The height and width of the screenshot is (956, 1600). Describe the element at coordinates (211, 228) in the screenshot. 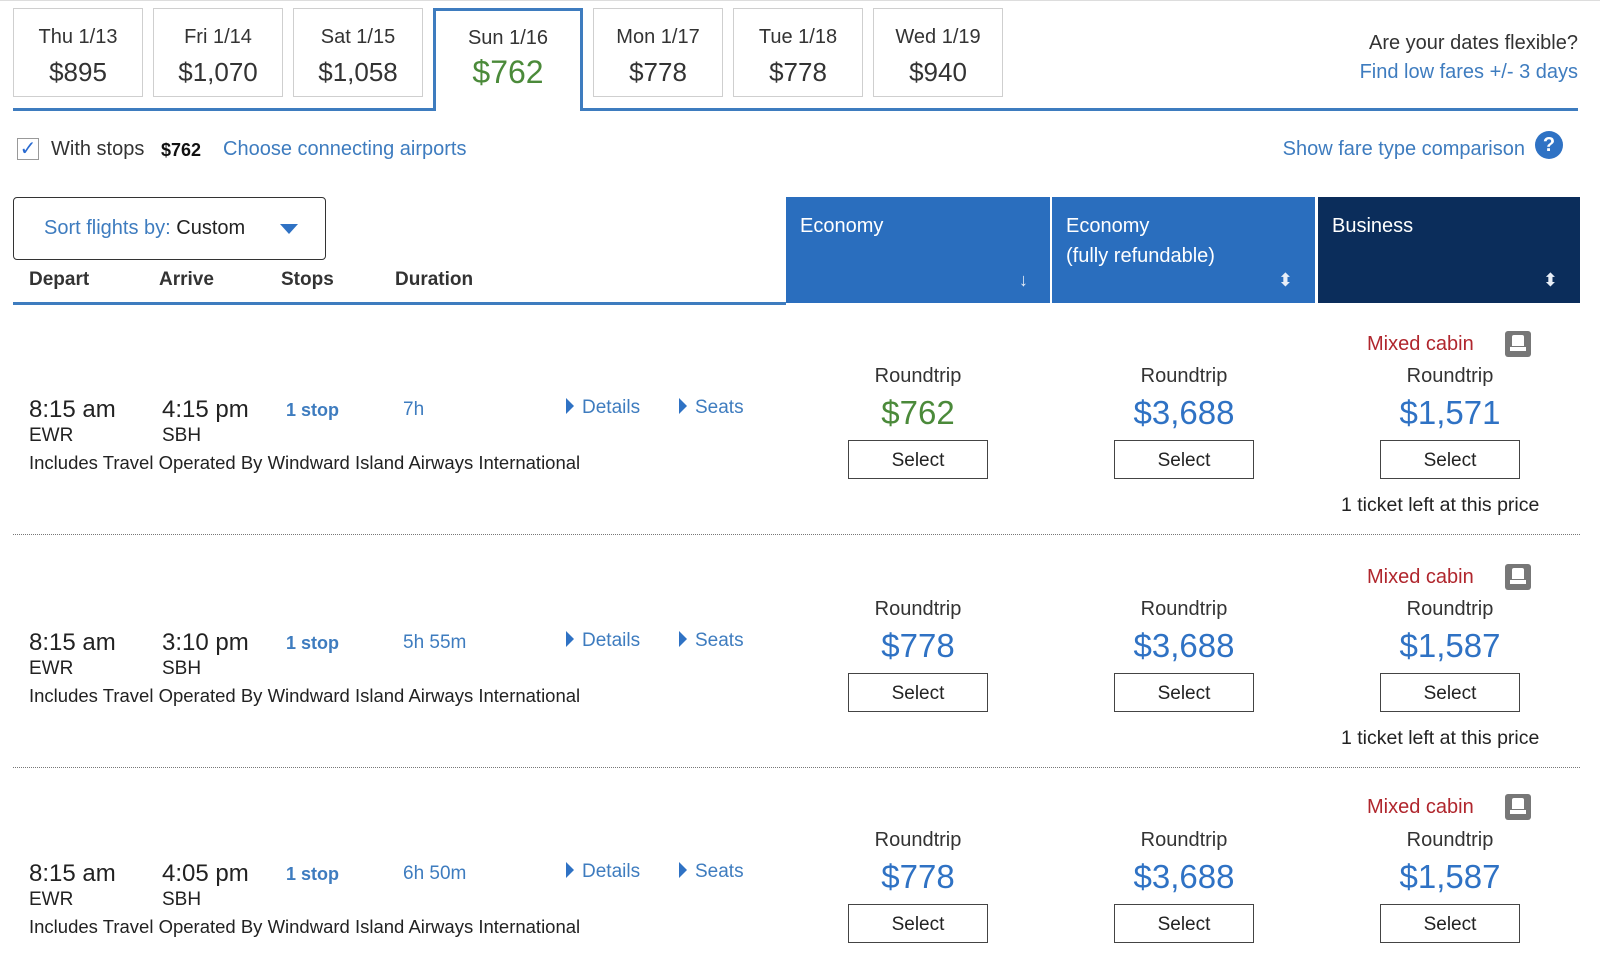

I see `sort-value: Custom` at that location.